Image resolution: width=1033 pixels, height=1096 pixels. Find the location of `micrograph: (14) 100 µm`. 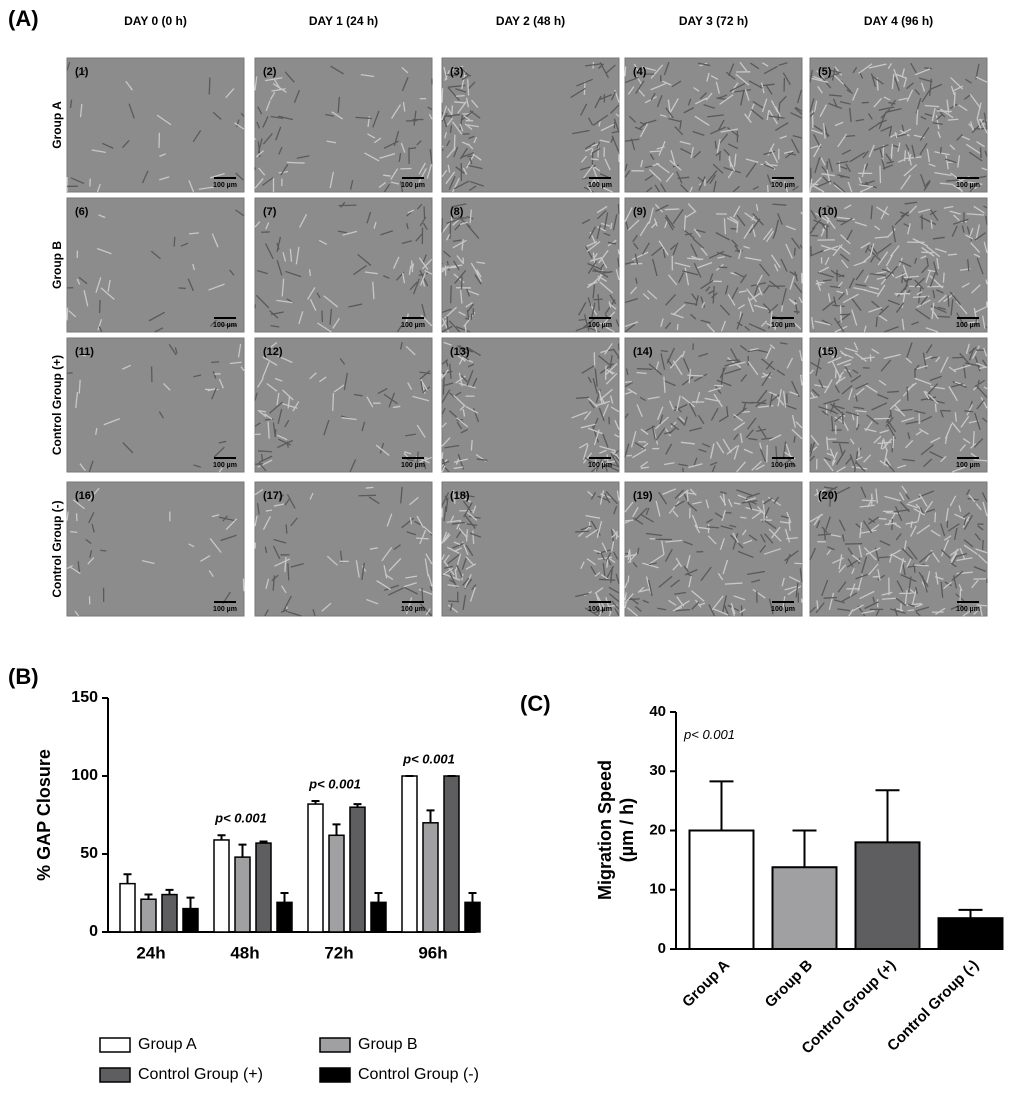

micrograph: (14) 100 µm is located at coordinates (713, 405).